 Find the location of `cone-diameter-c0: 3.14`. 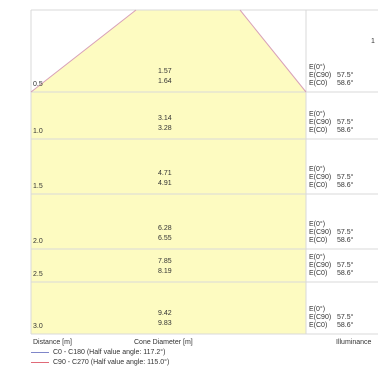

cone-diameter-c0: 3.14 is located at coordinates (165, 118).